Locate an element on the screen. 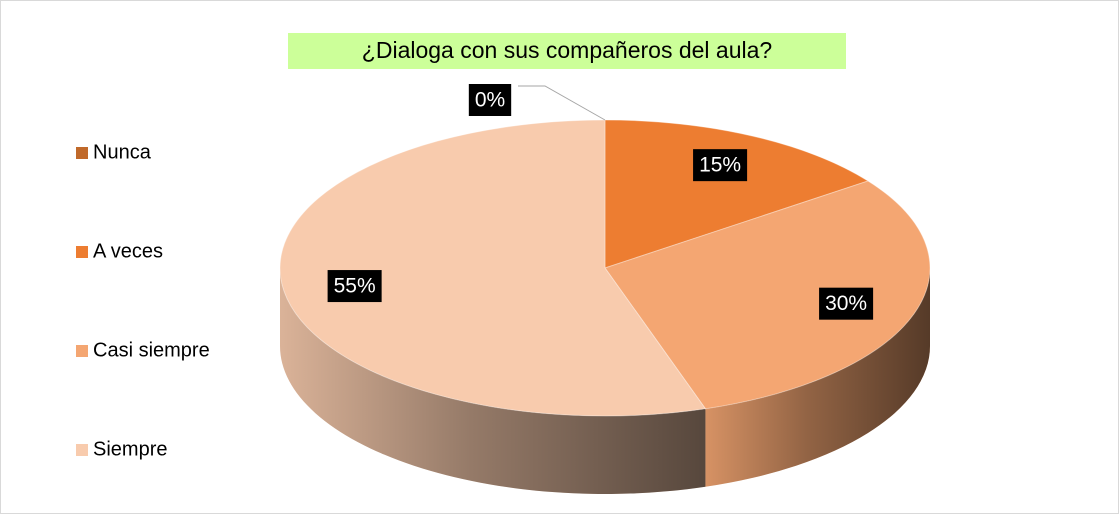 Image resolution: width=1120 pixels, height=515 pixels. legend-label: Nunca is located at coordinates (122, 152).